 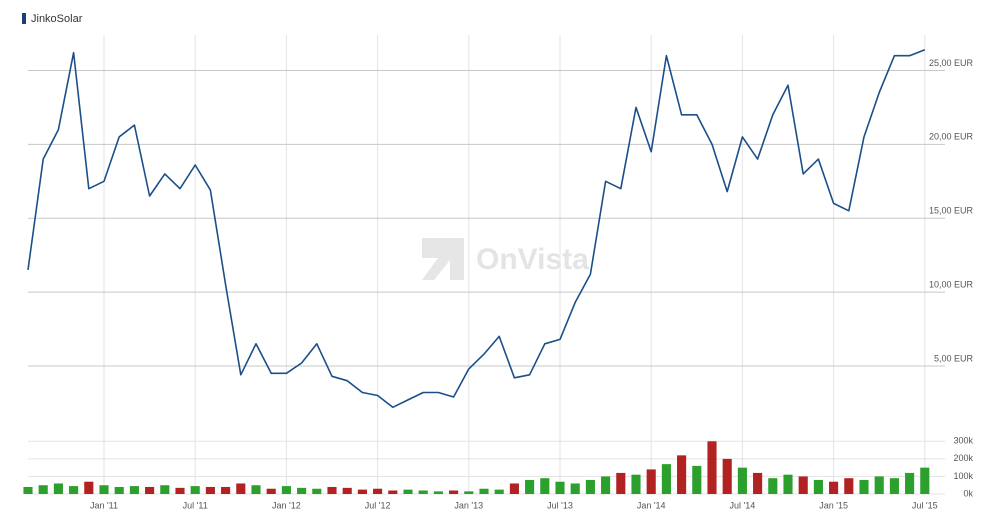 What do you see at coordinates (378, 505) in the screenshot?
I see `x-tick-label: Jul '12` at bounding box center [378, 505].